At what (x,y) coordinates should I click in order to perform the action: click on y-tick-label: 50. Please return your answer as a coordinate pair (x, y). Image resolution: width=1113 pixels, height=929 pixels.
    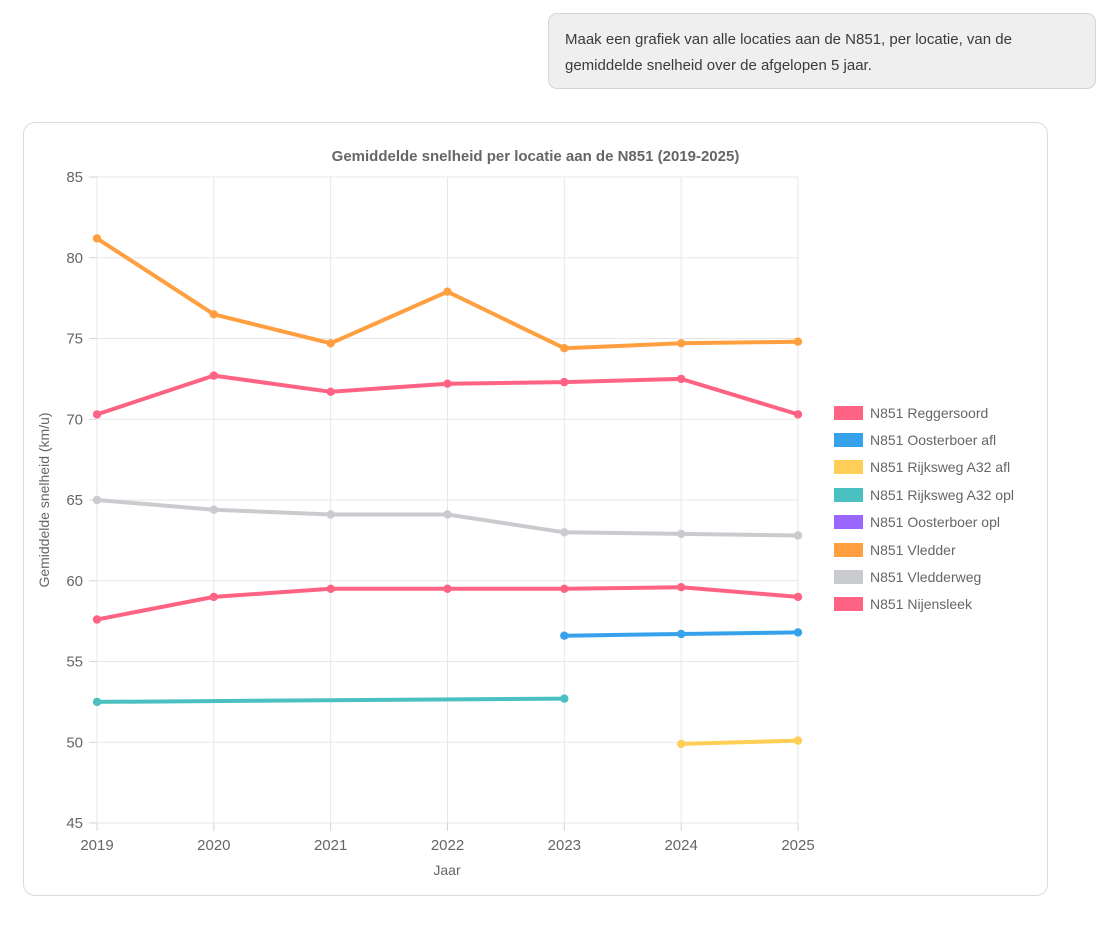
    Looking at the image, I should click on (74, 742).